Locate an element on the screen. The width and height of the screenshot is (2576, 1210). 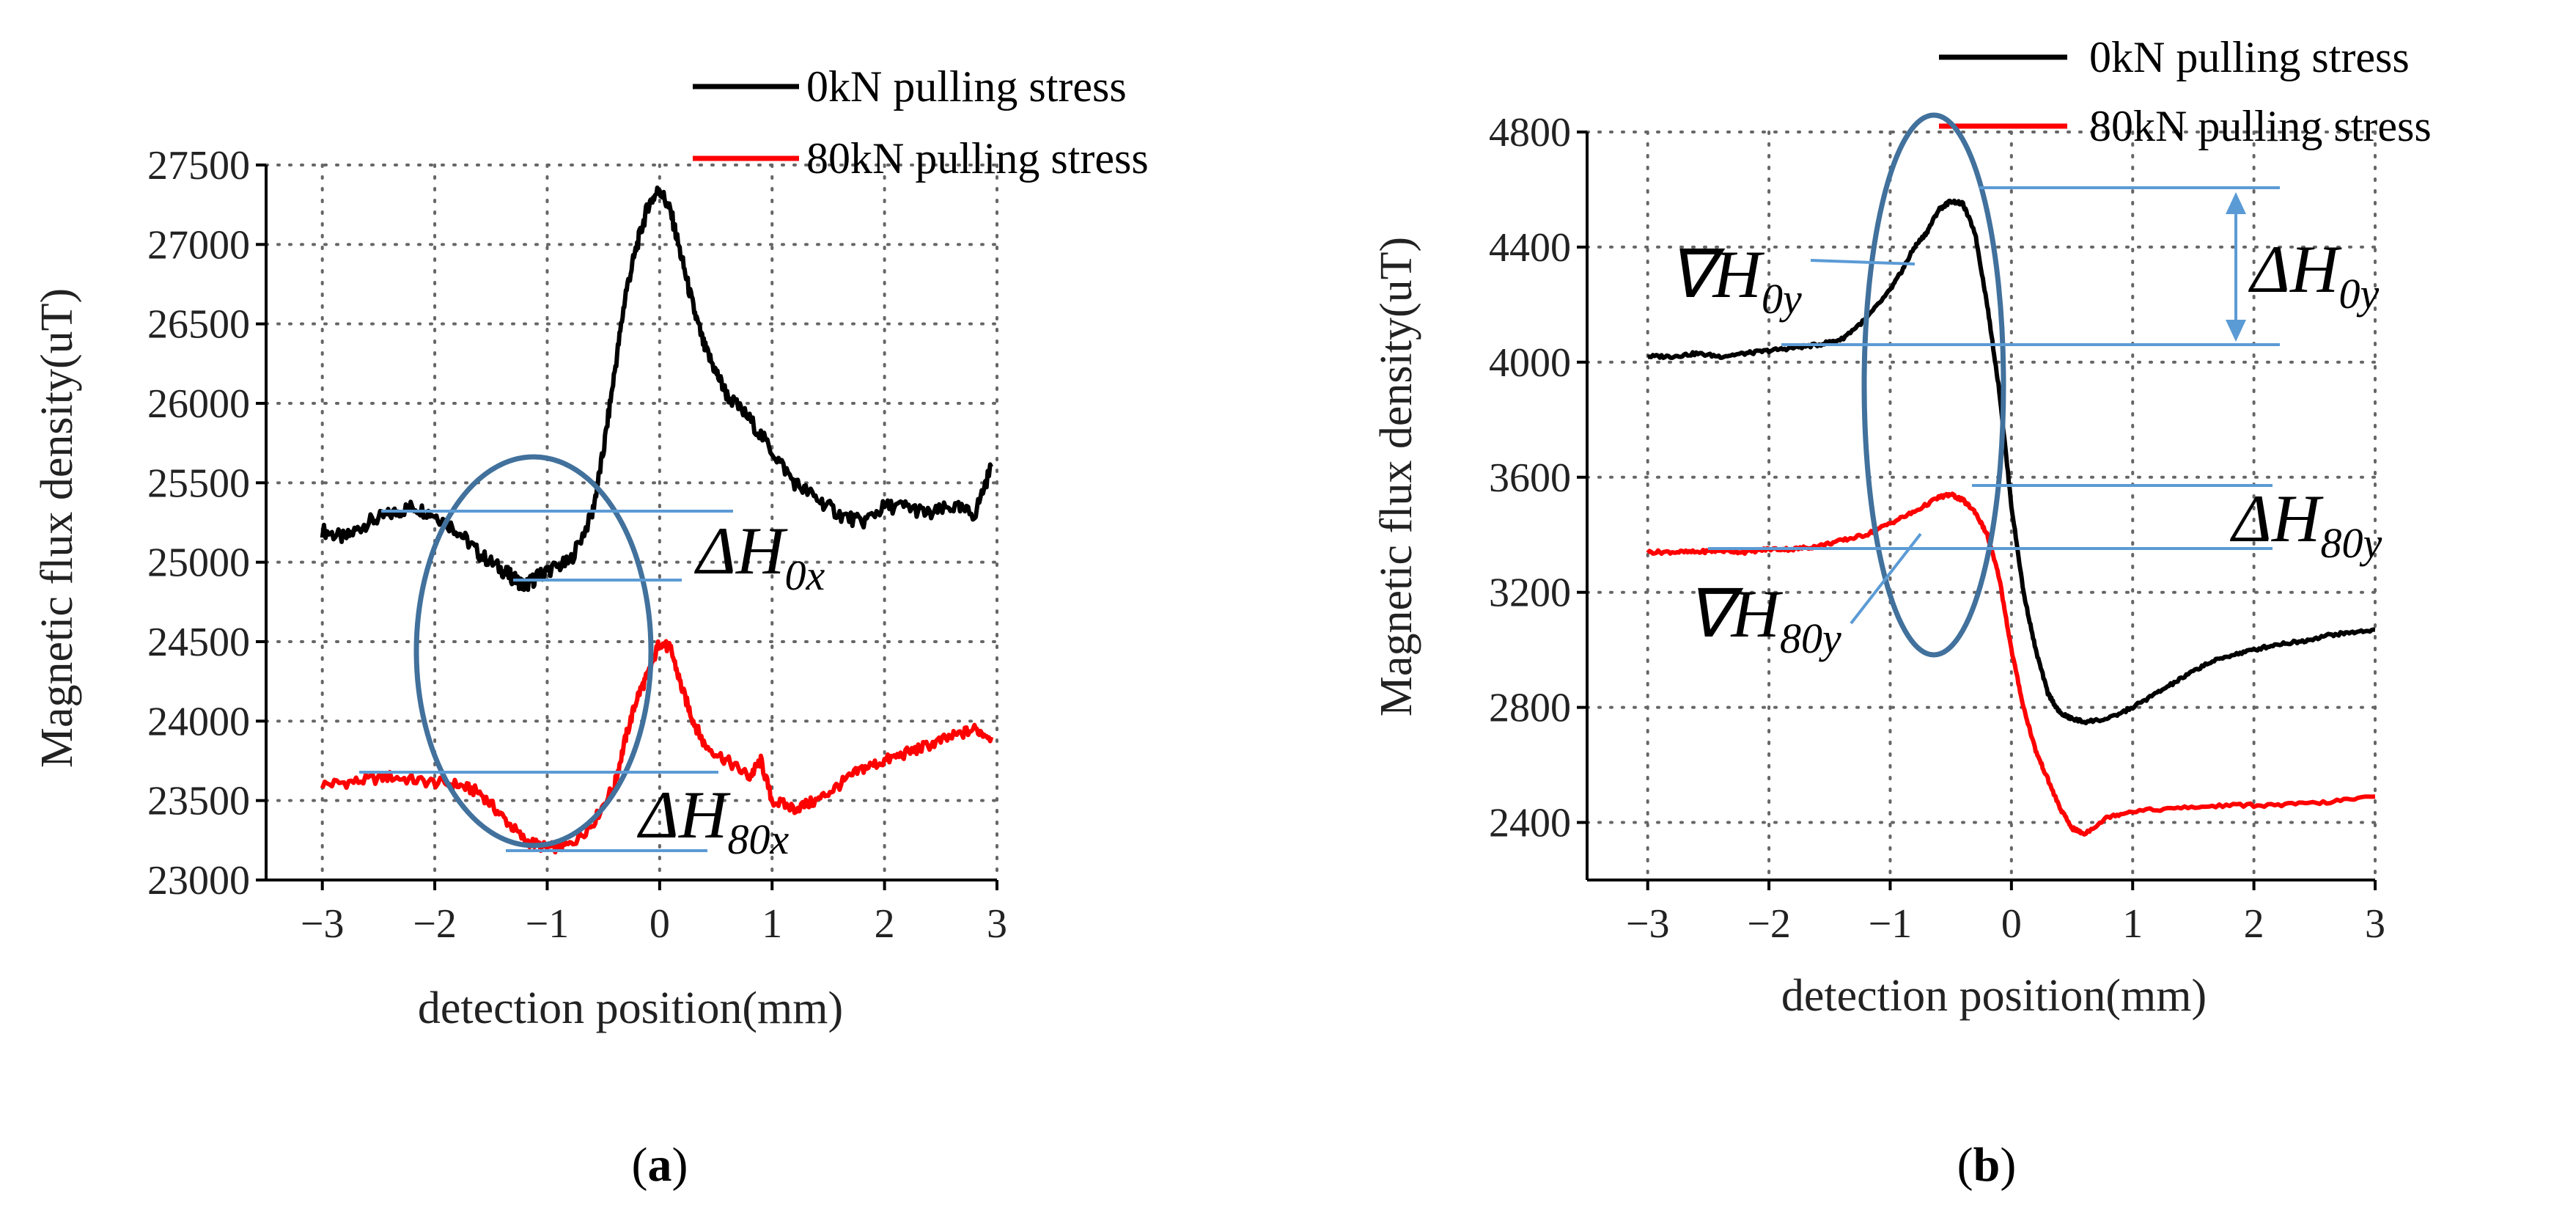
legend-a: 0kN pulling stress 80kN pulling stress is located at coordinates (921, 122).